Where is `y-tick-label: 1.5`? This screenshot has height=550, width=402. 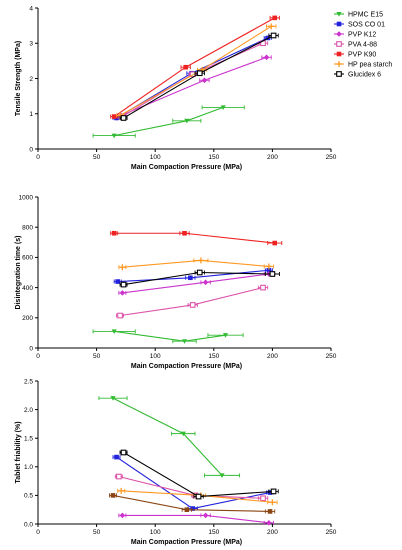 y-tick-label: 1.5 is located at coordinates (28, 439).